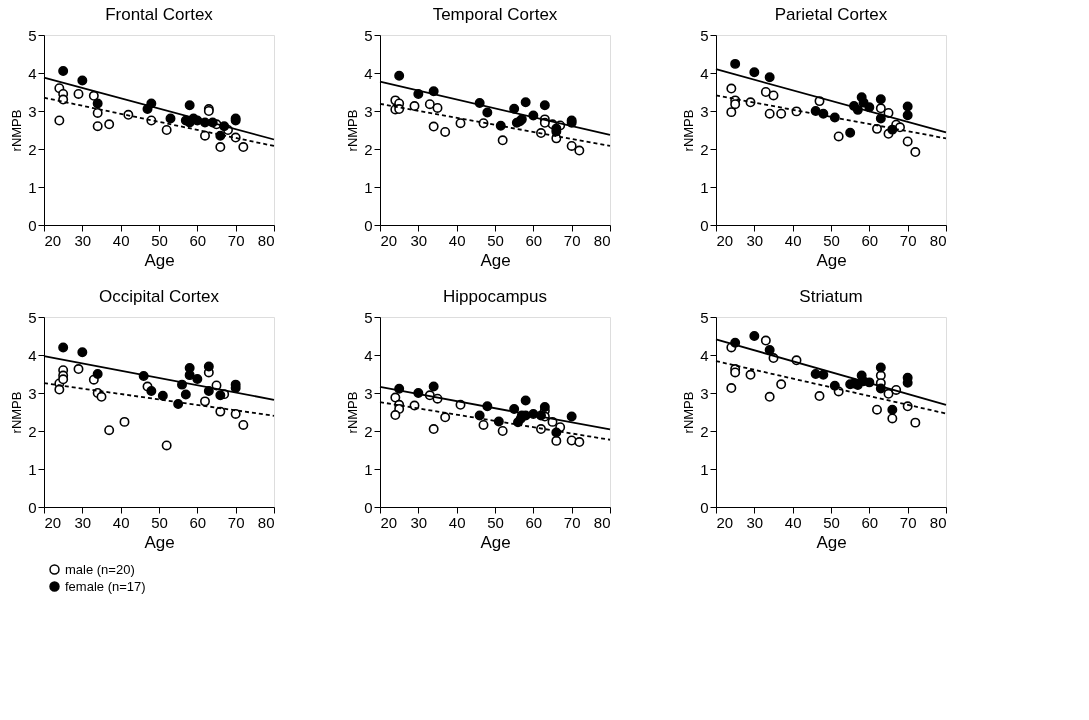  I want to click on chart-title: Parietal Cortex, so click(831, 14).